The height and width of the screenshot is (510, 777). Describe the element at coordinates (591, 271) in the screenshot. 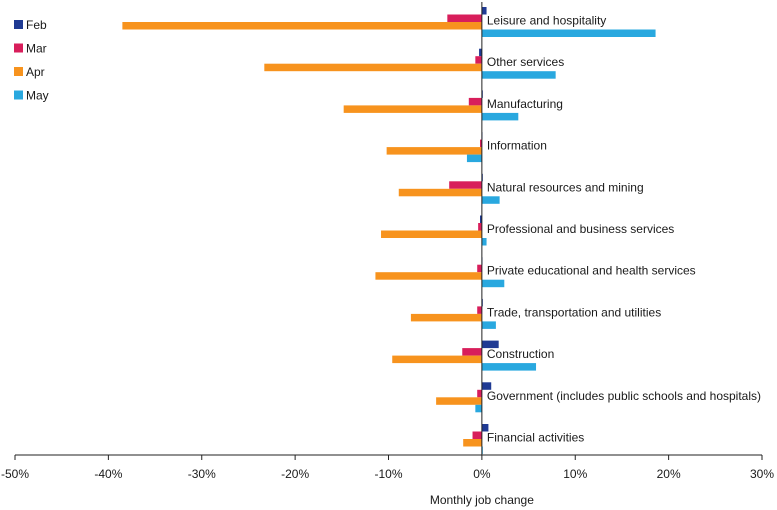

I see `category-label: Private educational and health services` at that location.